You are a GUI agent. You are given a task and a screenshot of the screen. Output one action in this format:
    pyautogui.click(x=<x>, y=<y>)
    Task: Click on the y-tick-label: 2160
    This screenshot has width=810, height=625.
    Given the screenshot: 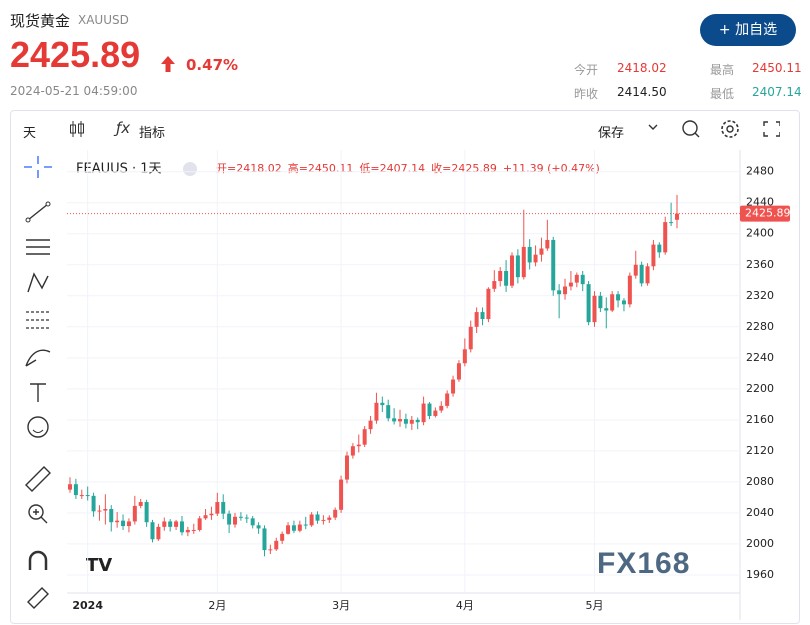 What is the action you would take?
    pyautogui.click(x=760, y=419)
    